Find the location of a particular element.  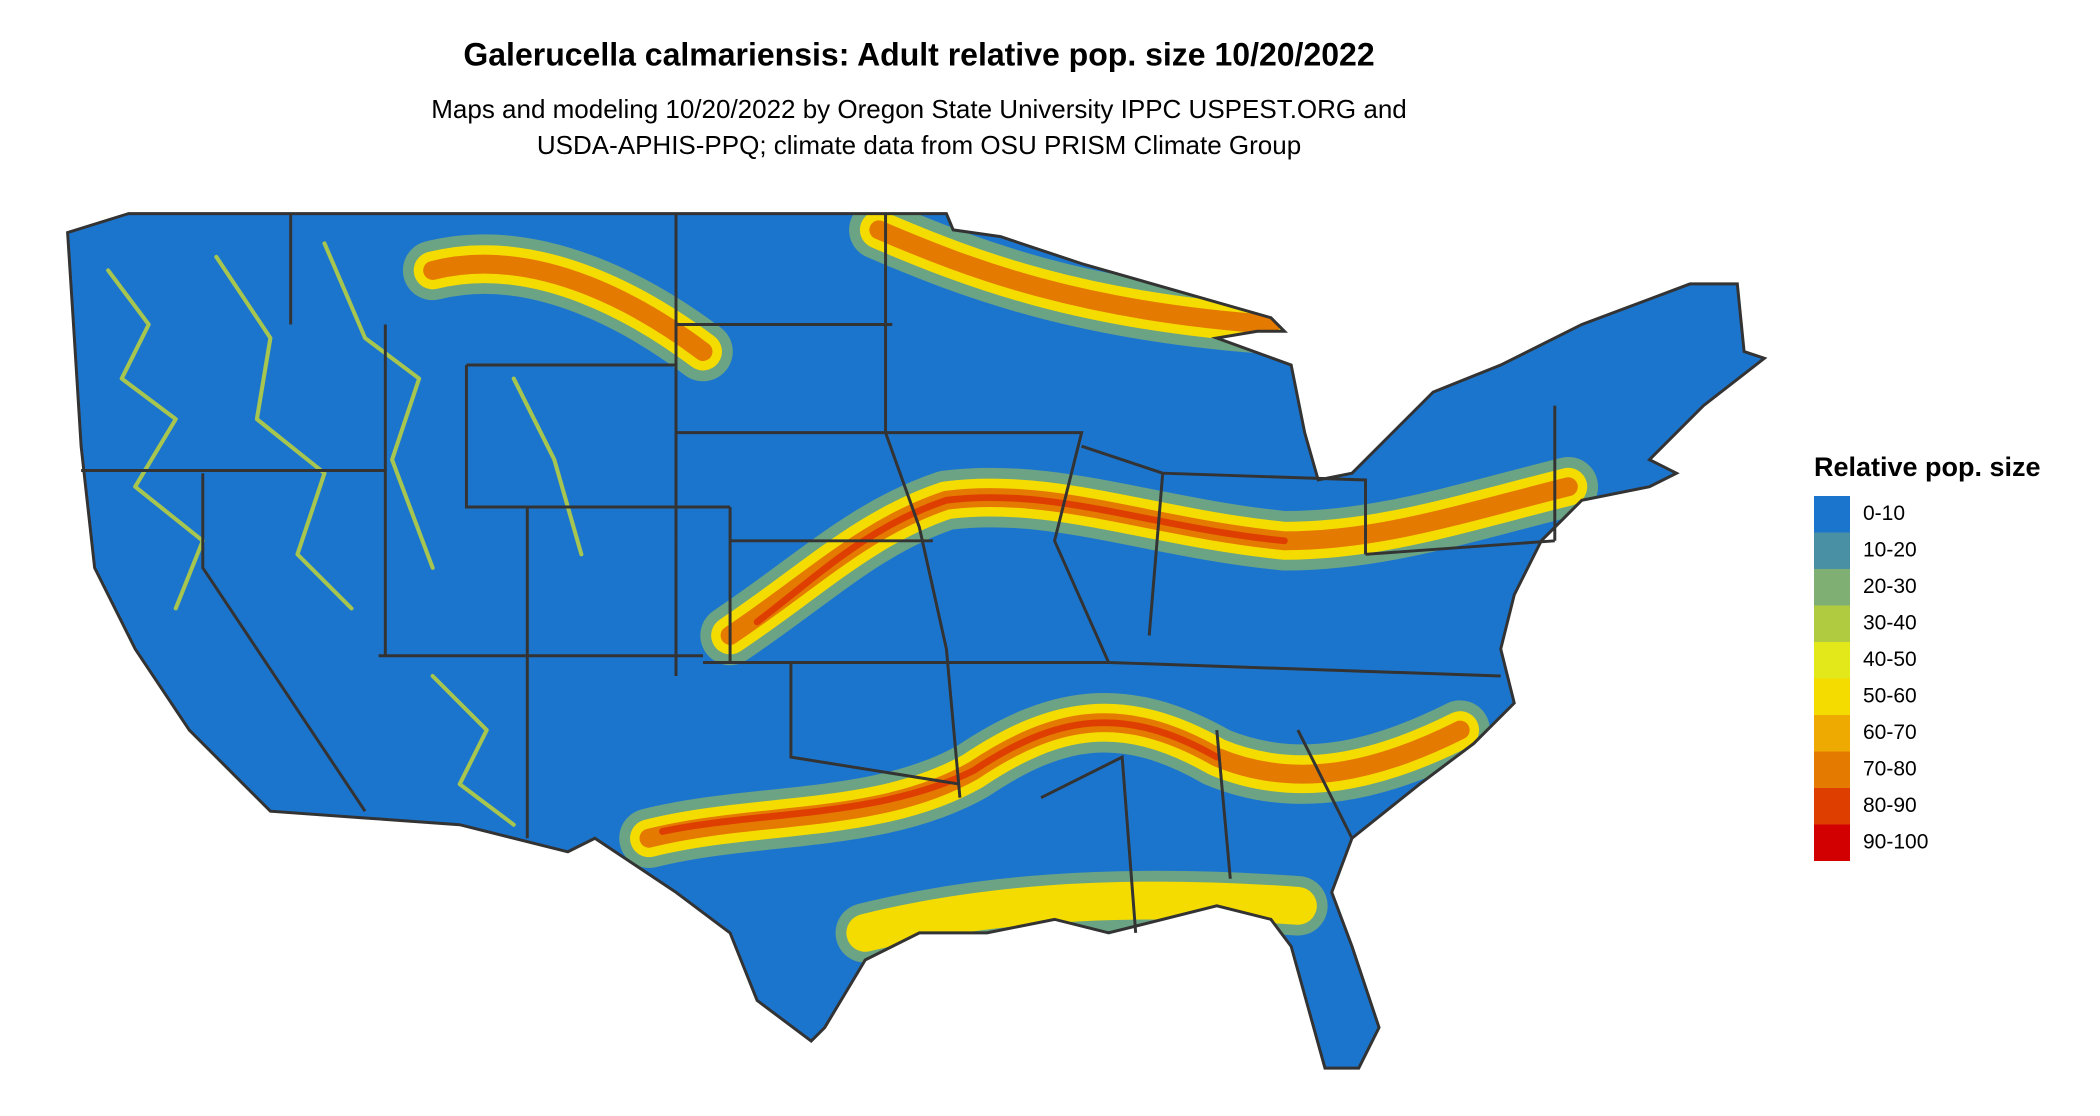

legend-label: 50-60 is located at coordinates (1890, 695).